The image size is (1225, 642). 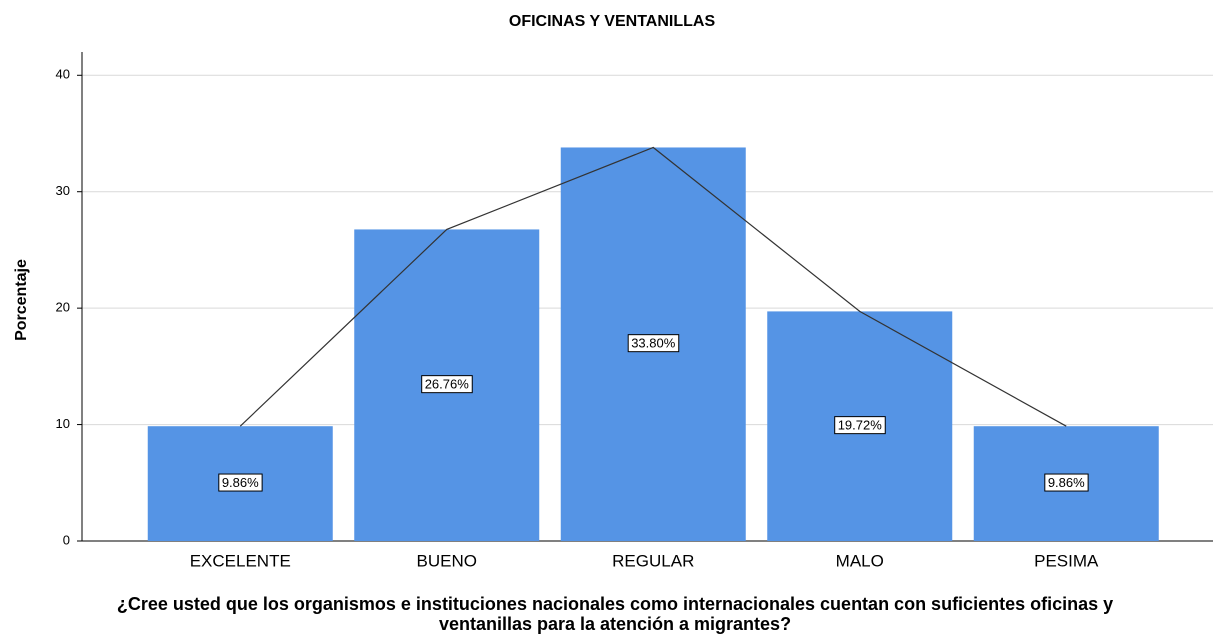 What do you see at coordinates (240, 560) in the screenshot?
I see `x-tick-label: EXCELENTE` at bounding box center [240, 560].